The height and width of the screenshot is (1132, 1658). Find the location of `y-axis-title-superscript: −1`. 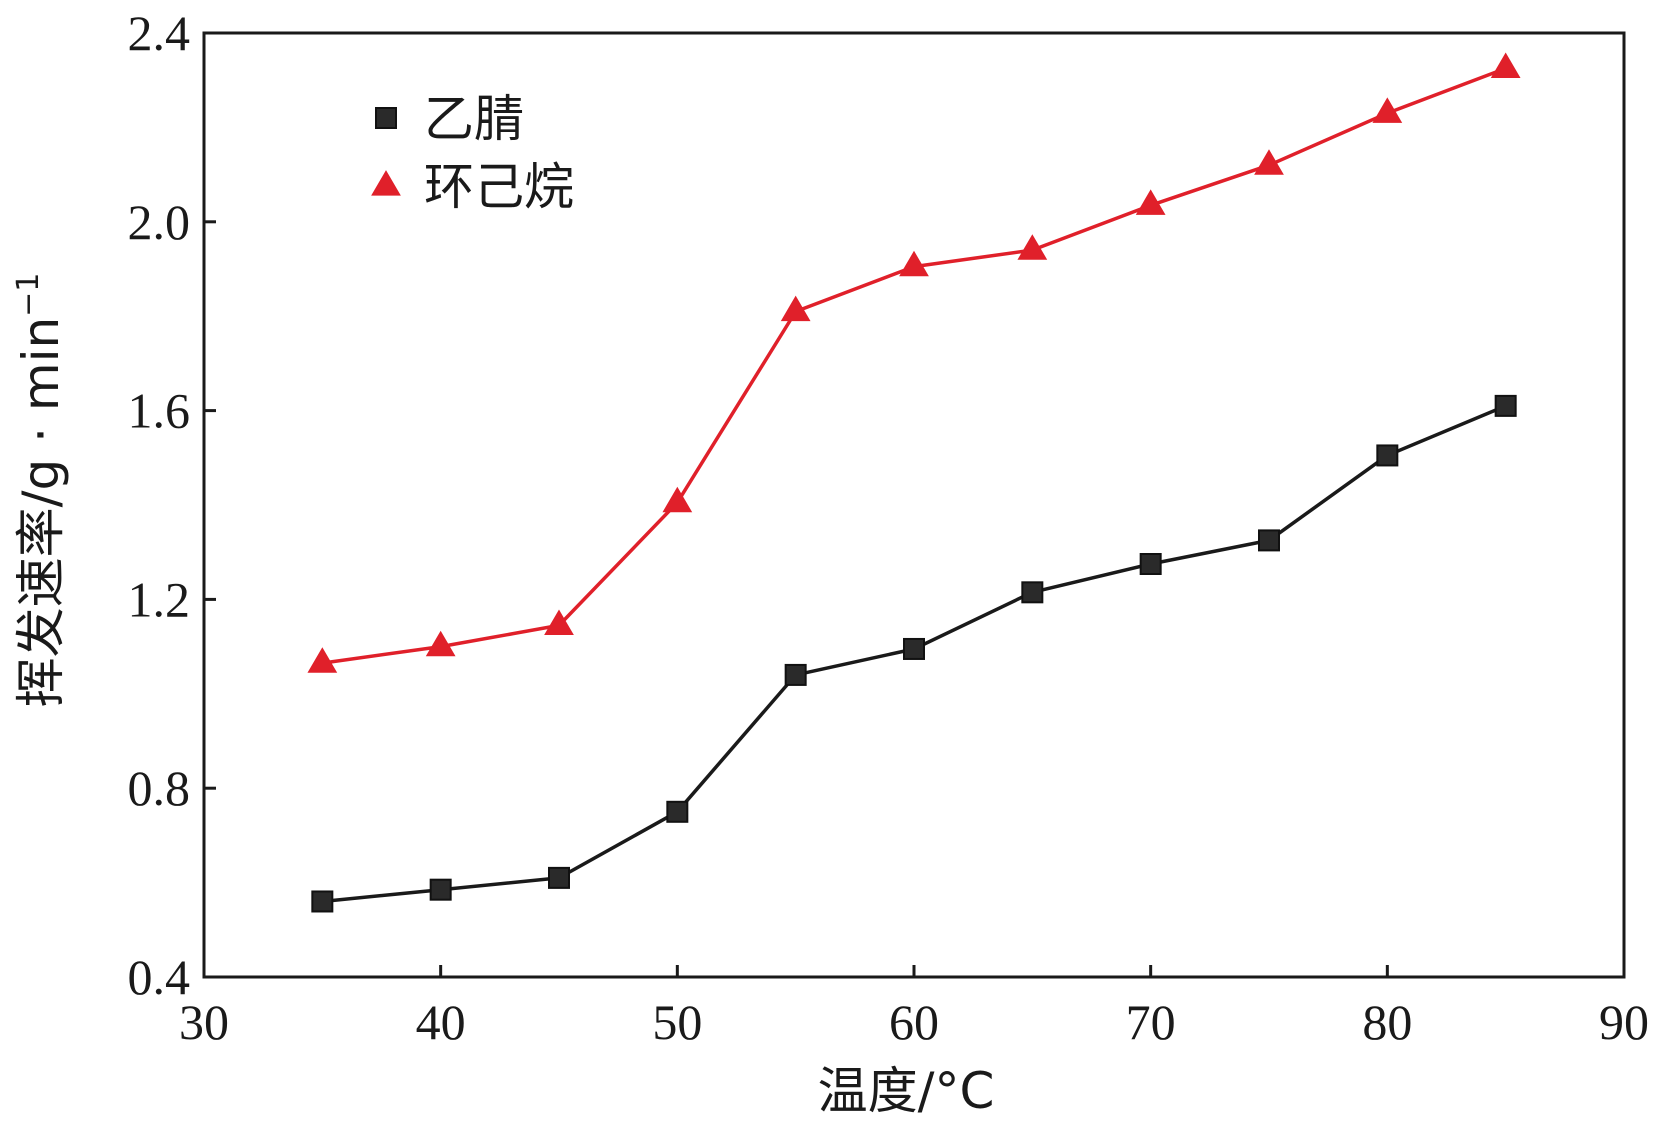

y-axis-title-superscript: −1 is located at coordinates (28, 295).